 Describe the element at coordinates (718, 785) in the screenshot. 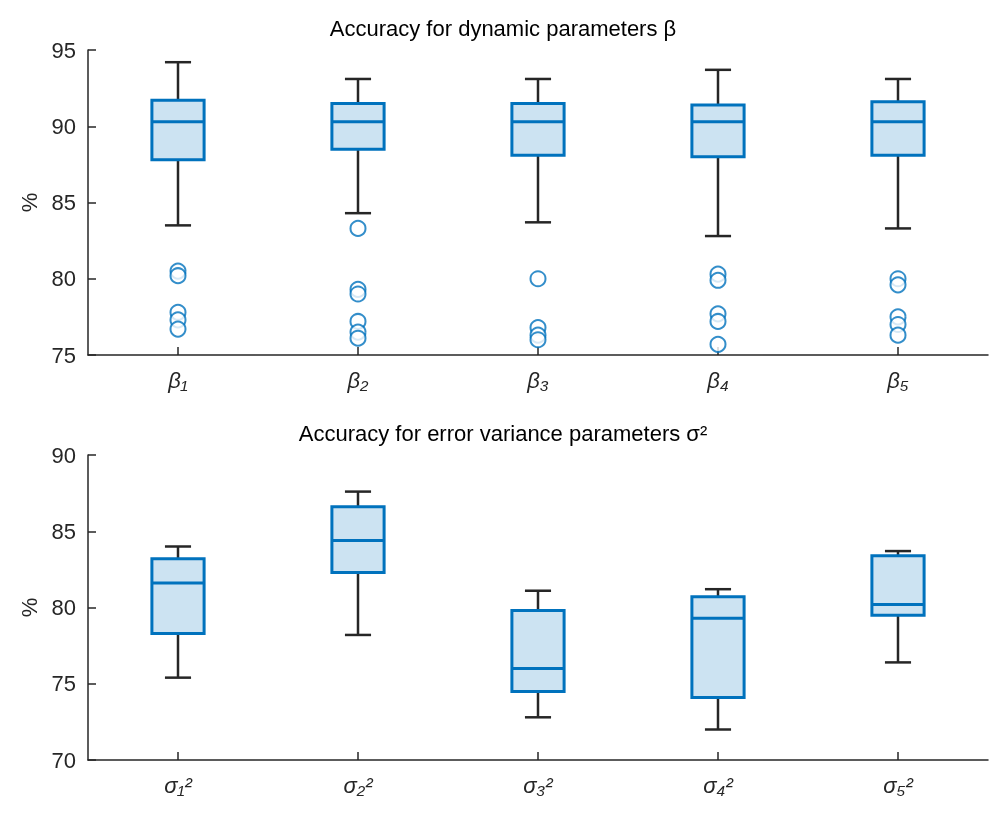

I see `x-tick-label: σ₄²` at that location.